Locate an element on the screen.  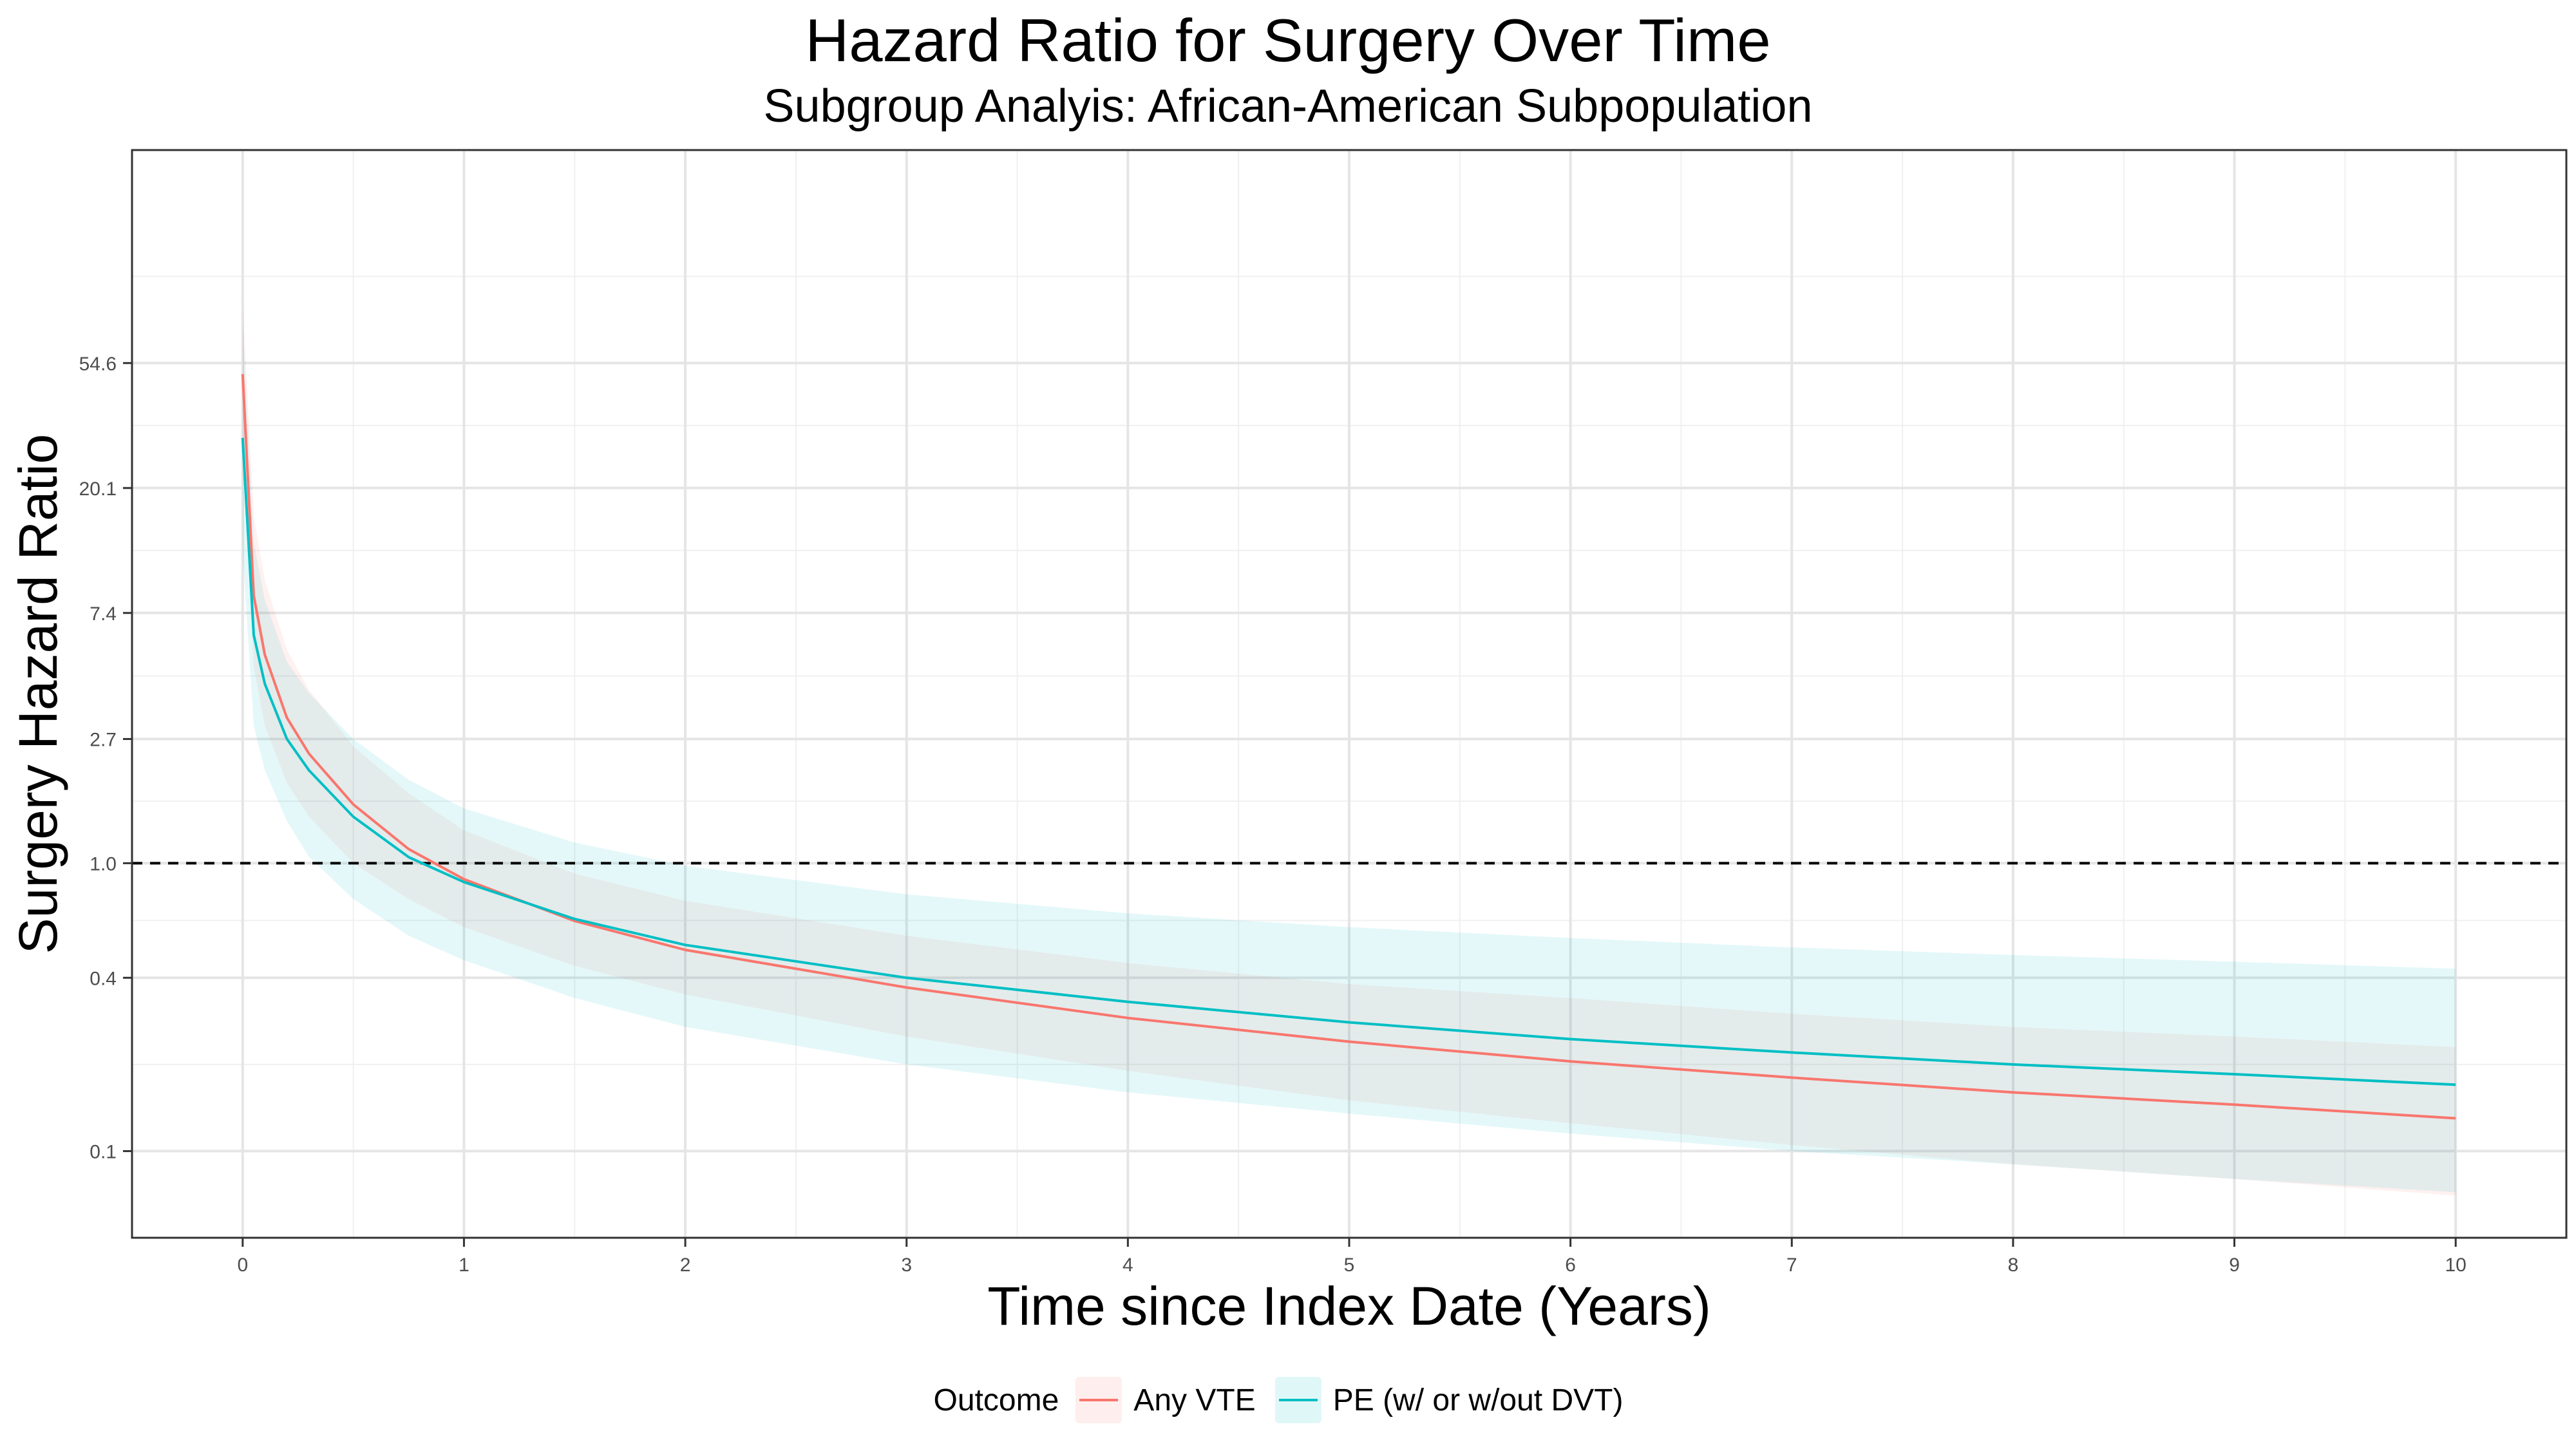
y-tick-label: 54.6 is located at coordinates (98, 365).